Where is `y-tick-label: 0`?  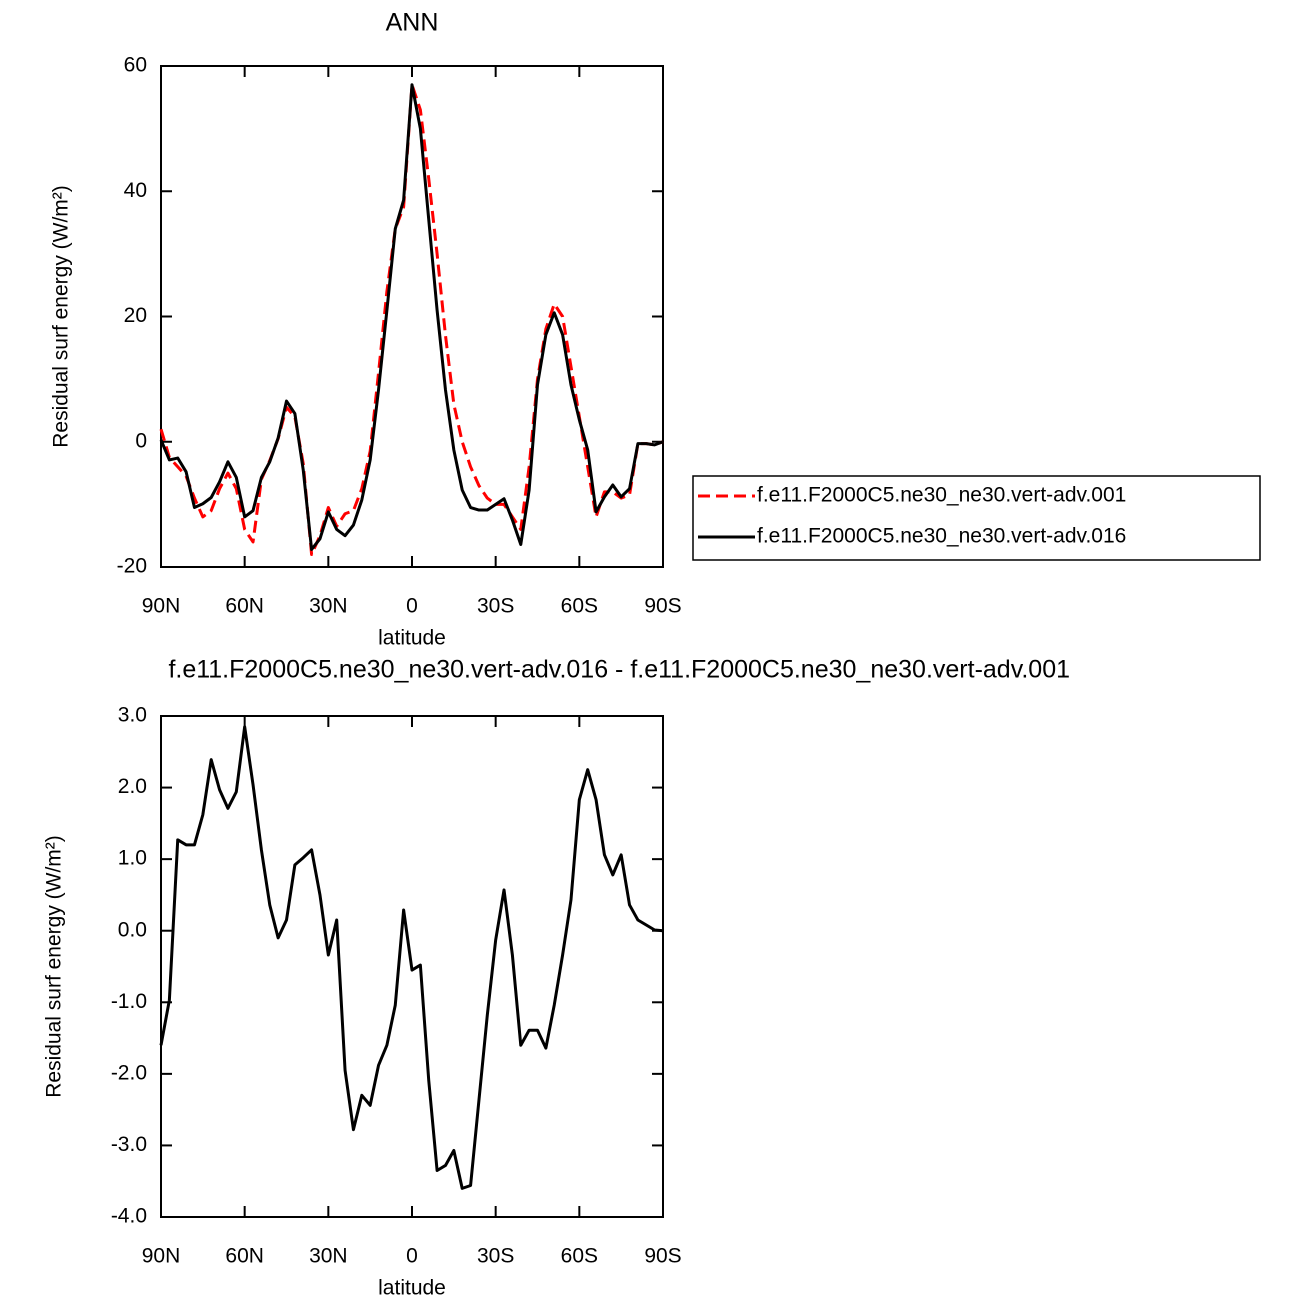
y-tick-label: 0 is located at coordinates (141, 440).